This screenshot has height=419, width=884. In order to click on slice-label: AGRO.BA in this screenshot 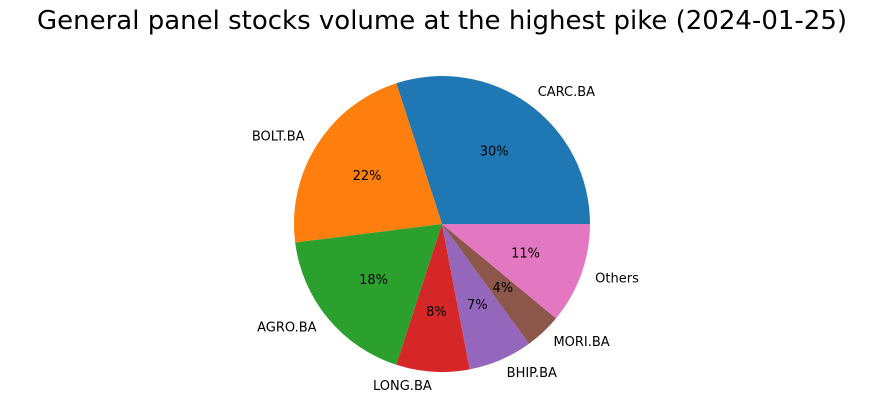, I will do `click(287, 327)`.